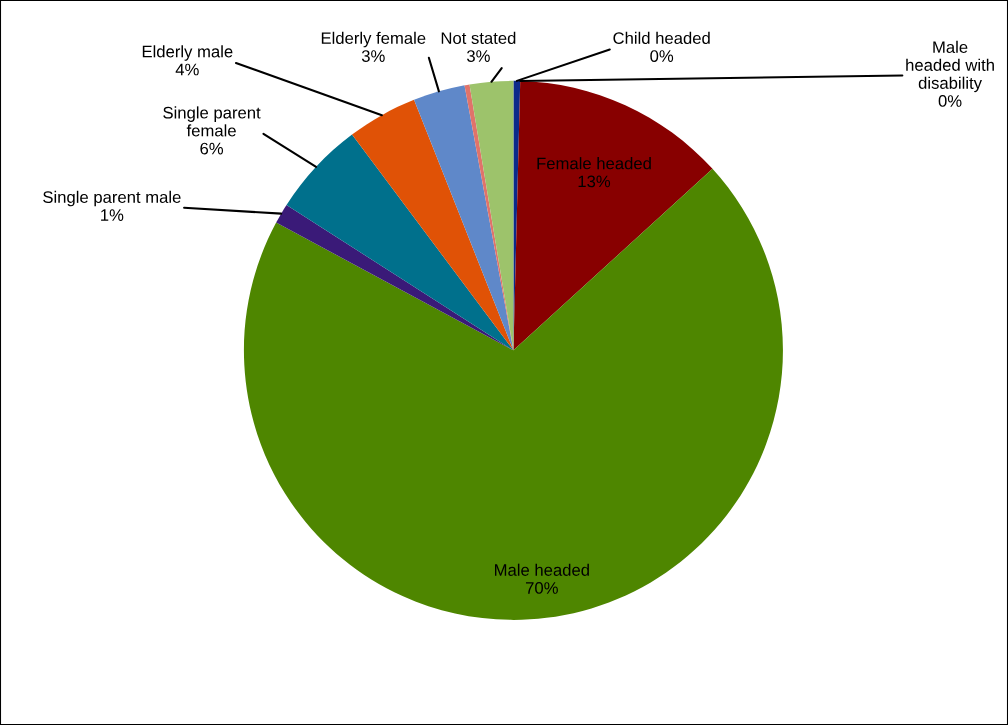 This screenshot has width=1008, height=725. I want to click on data-label: 13%, so click(594, 181).